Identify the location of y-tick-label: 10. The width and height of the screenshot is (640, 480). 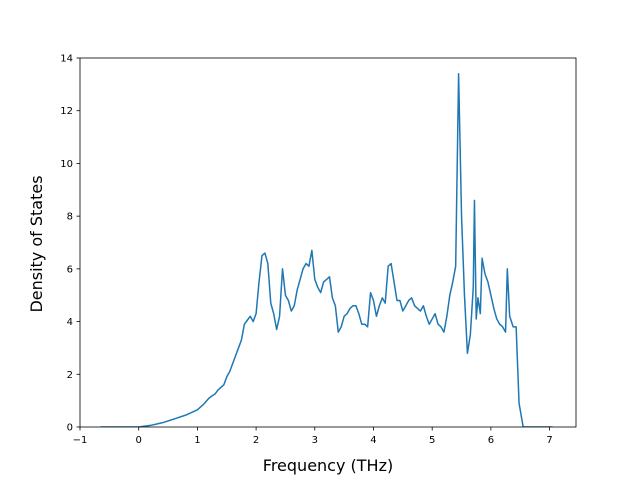
(66, 164).